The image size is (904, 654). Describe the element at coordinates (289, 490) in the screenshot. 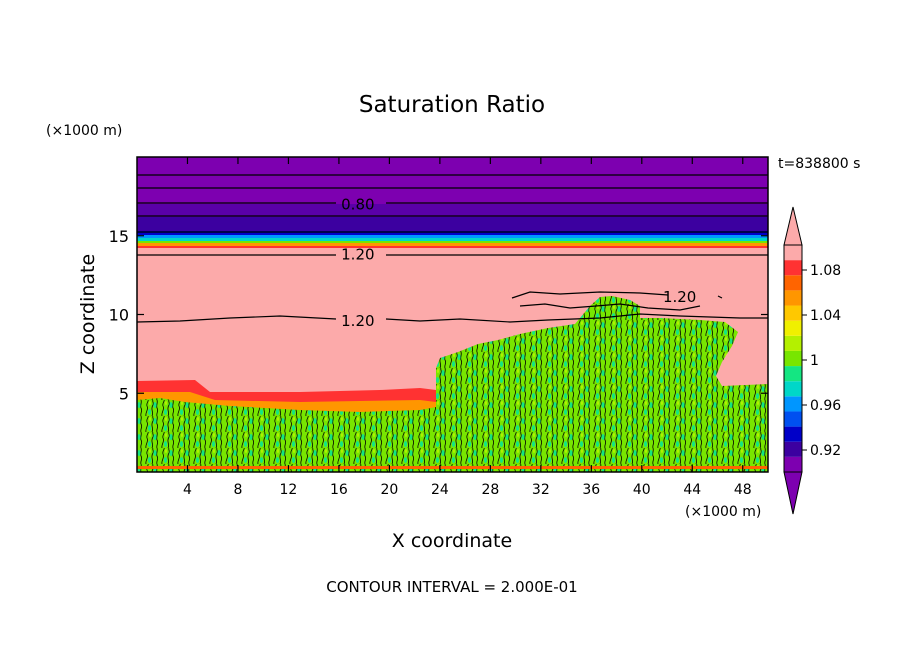

I see `x-tick-label: 12` at that location.